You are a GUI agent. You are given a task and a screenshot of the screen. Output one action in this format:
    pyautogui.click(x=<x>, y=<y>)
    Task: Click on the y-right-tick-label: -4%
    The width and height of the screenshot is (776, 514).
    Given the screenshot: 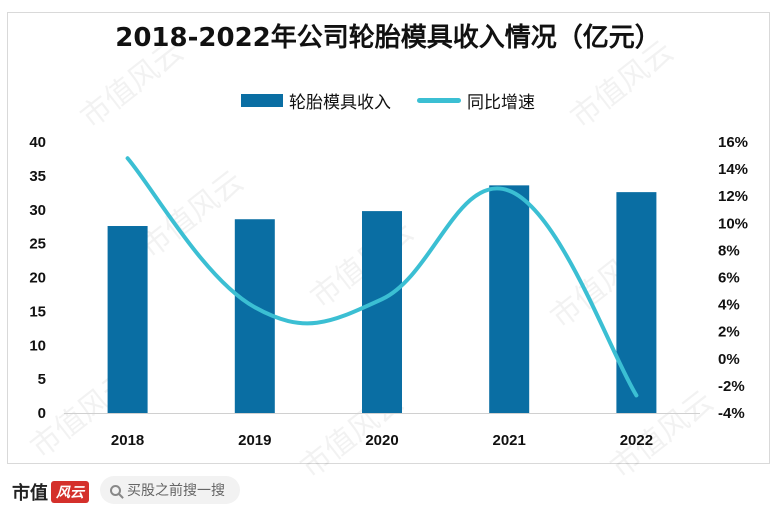 What is the action you would take?
    pyautogui.click(x=731, y=413)
    